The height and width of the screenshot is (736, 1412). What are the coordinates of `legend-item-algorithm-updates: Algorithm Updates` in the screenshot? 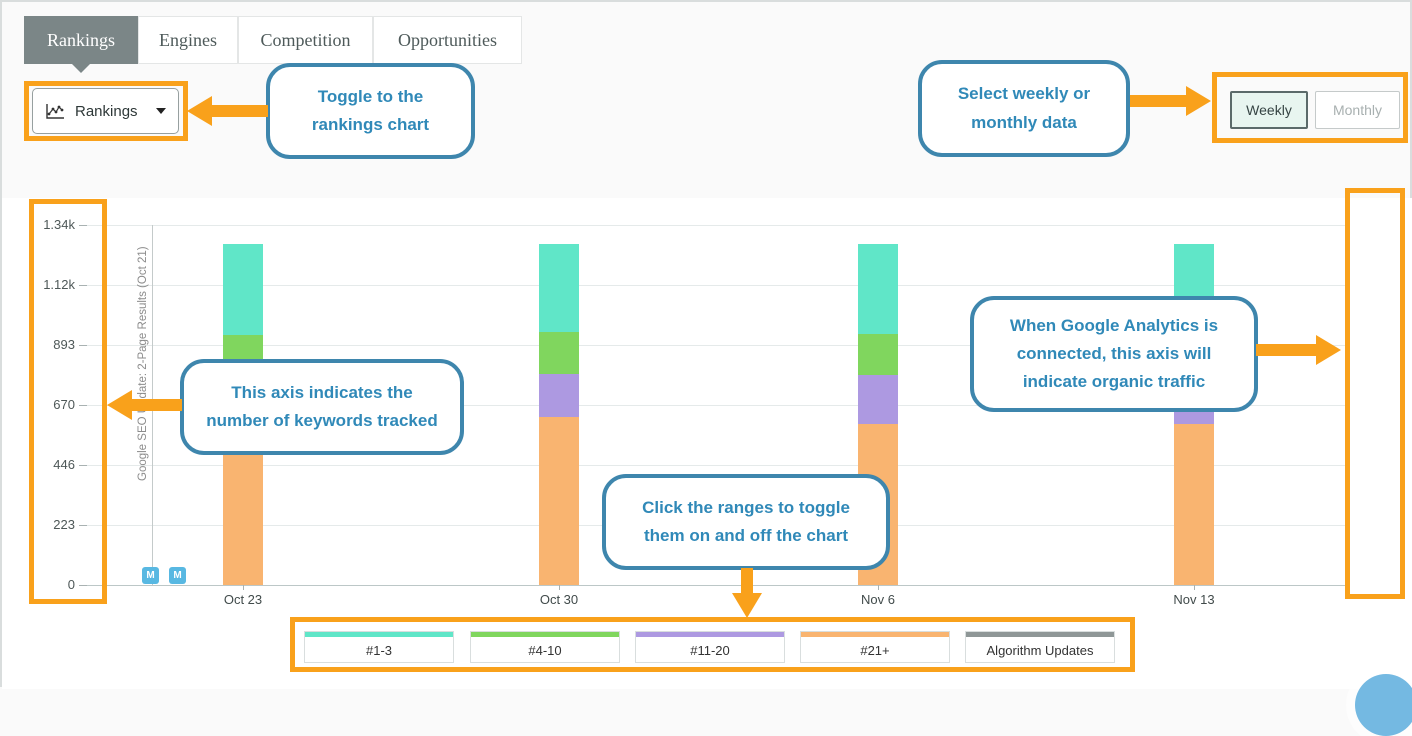 It's located at (1040, 647).